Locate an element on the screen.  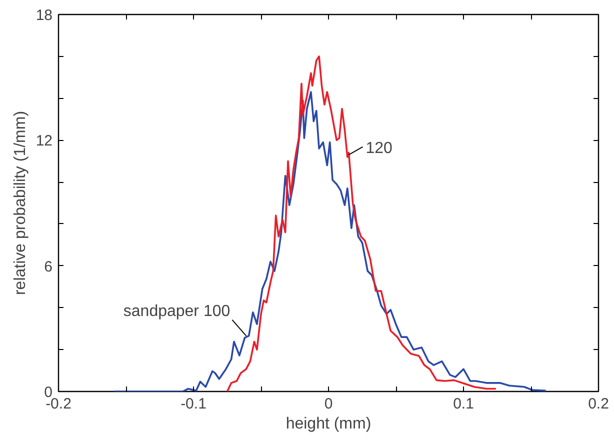
annotation: 120 is located at coordinates (379, 148).